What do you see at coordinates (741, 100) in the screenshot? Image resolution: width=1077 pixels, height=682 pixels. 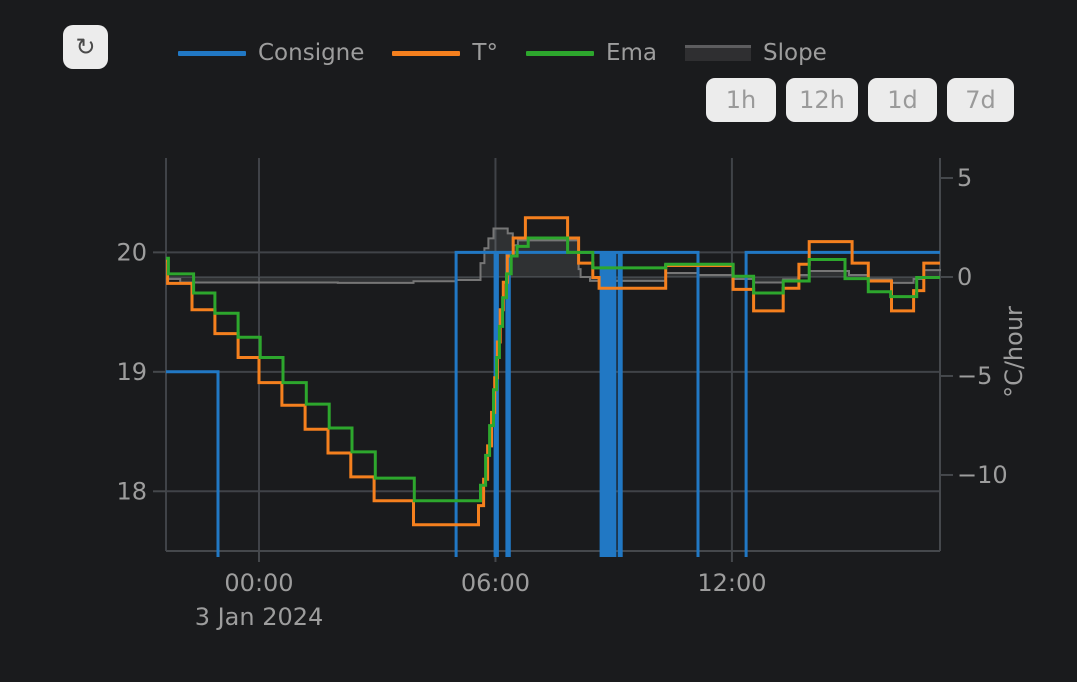 I see `range-button-1h: 1h` at bounding box center [741, 100].